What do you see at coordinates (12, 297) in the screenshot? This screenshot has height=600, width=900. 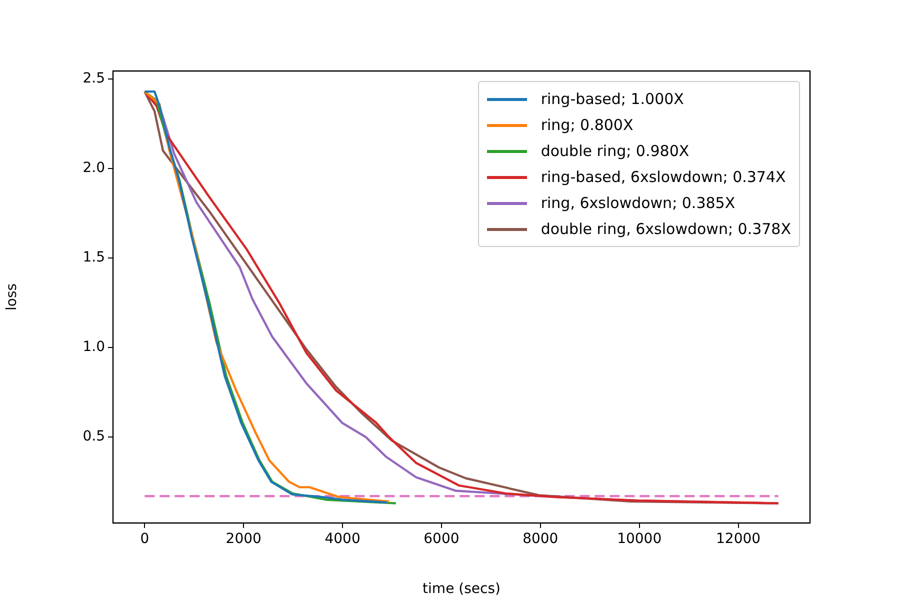 I see `y-axis-title: loss` at bounding box center [12, 297].